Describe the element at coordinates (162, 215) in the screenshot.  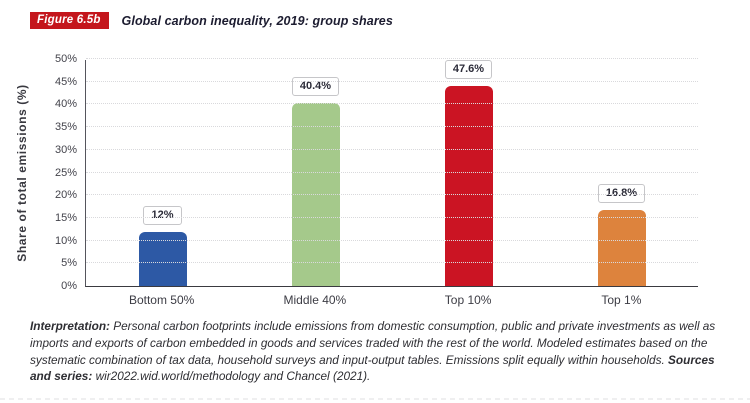
I see `bar-value-label: 12%` at that location.